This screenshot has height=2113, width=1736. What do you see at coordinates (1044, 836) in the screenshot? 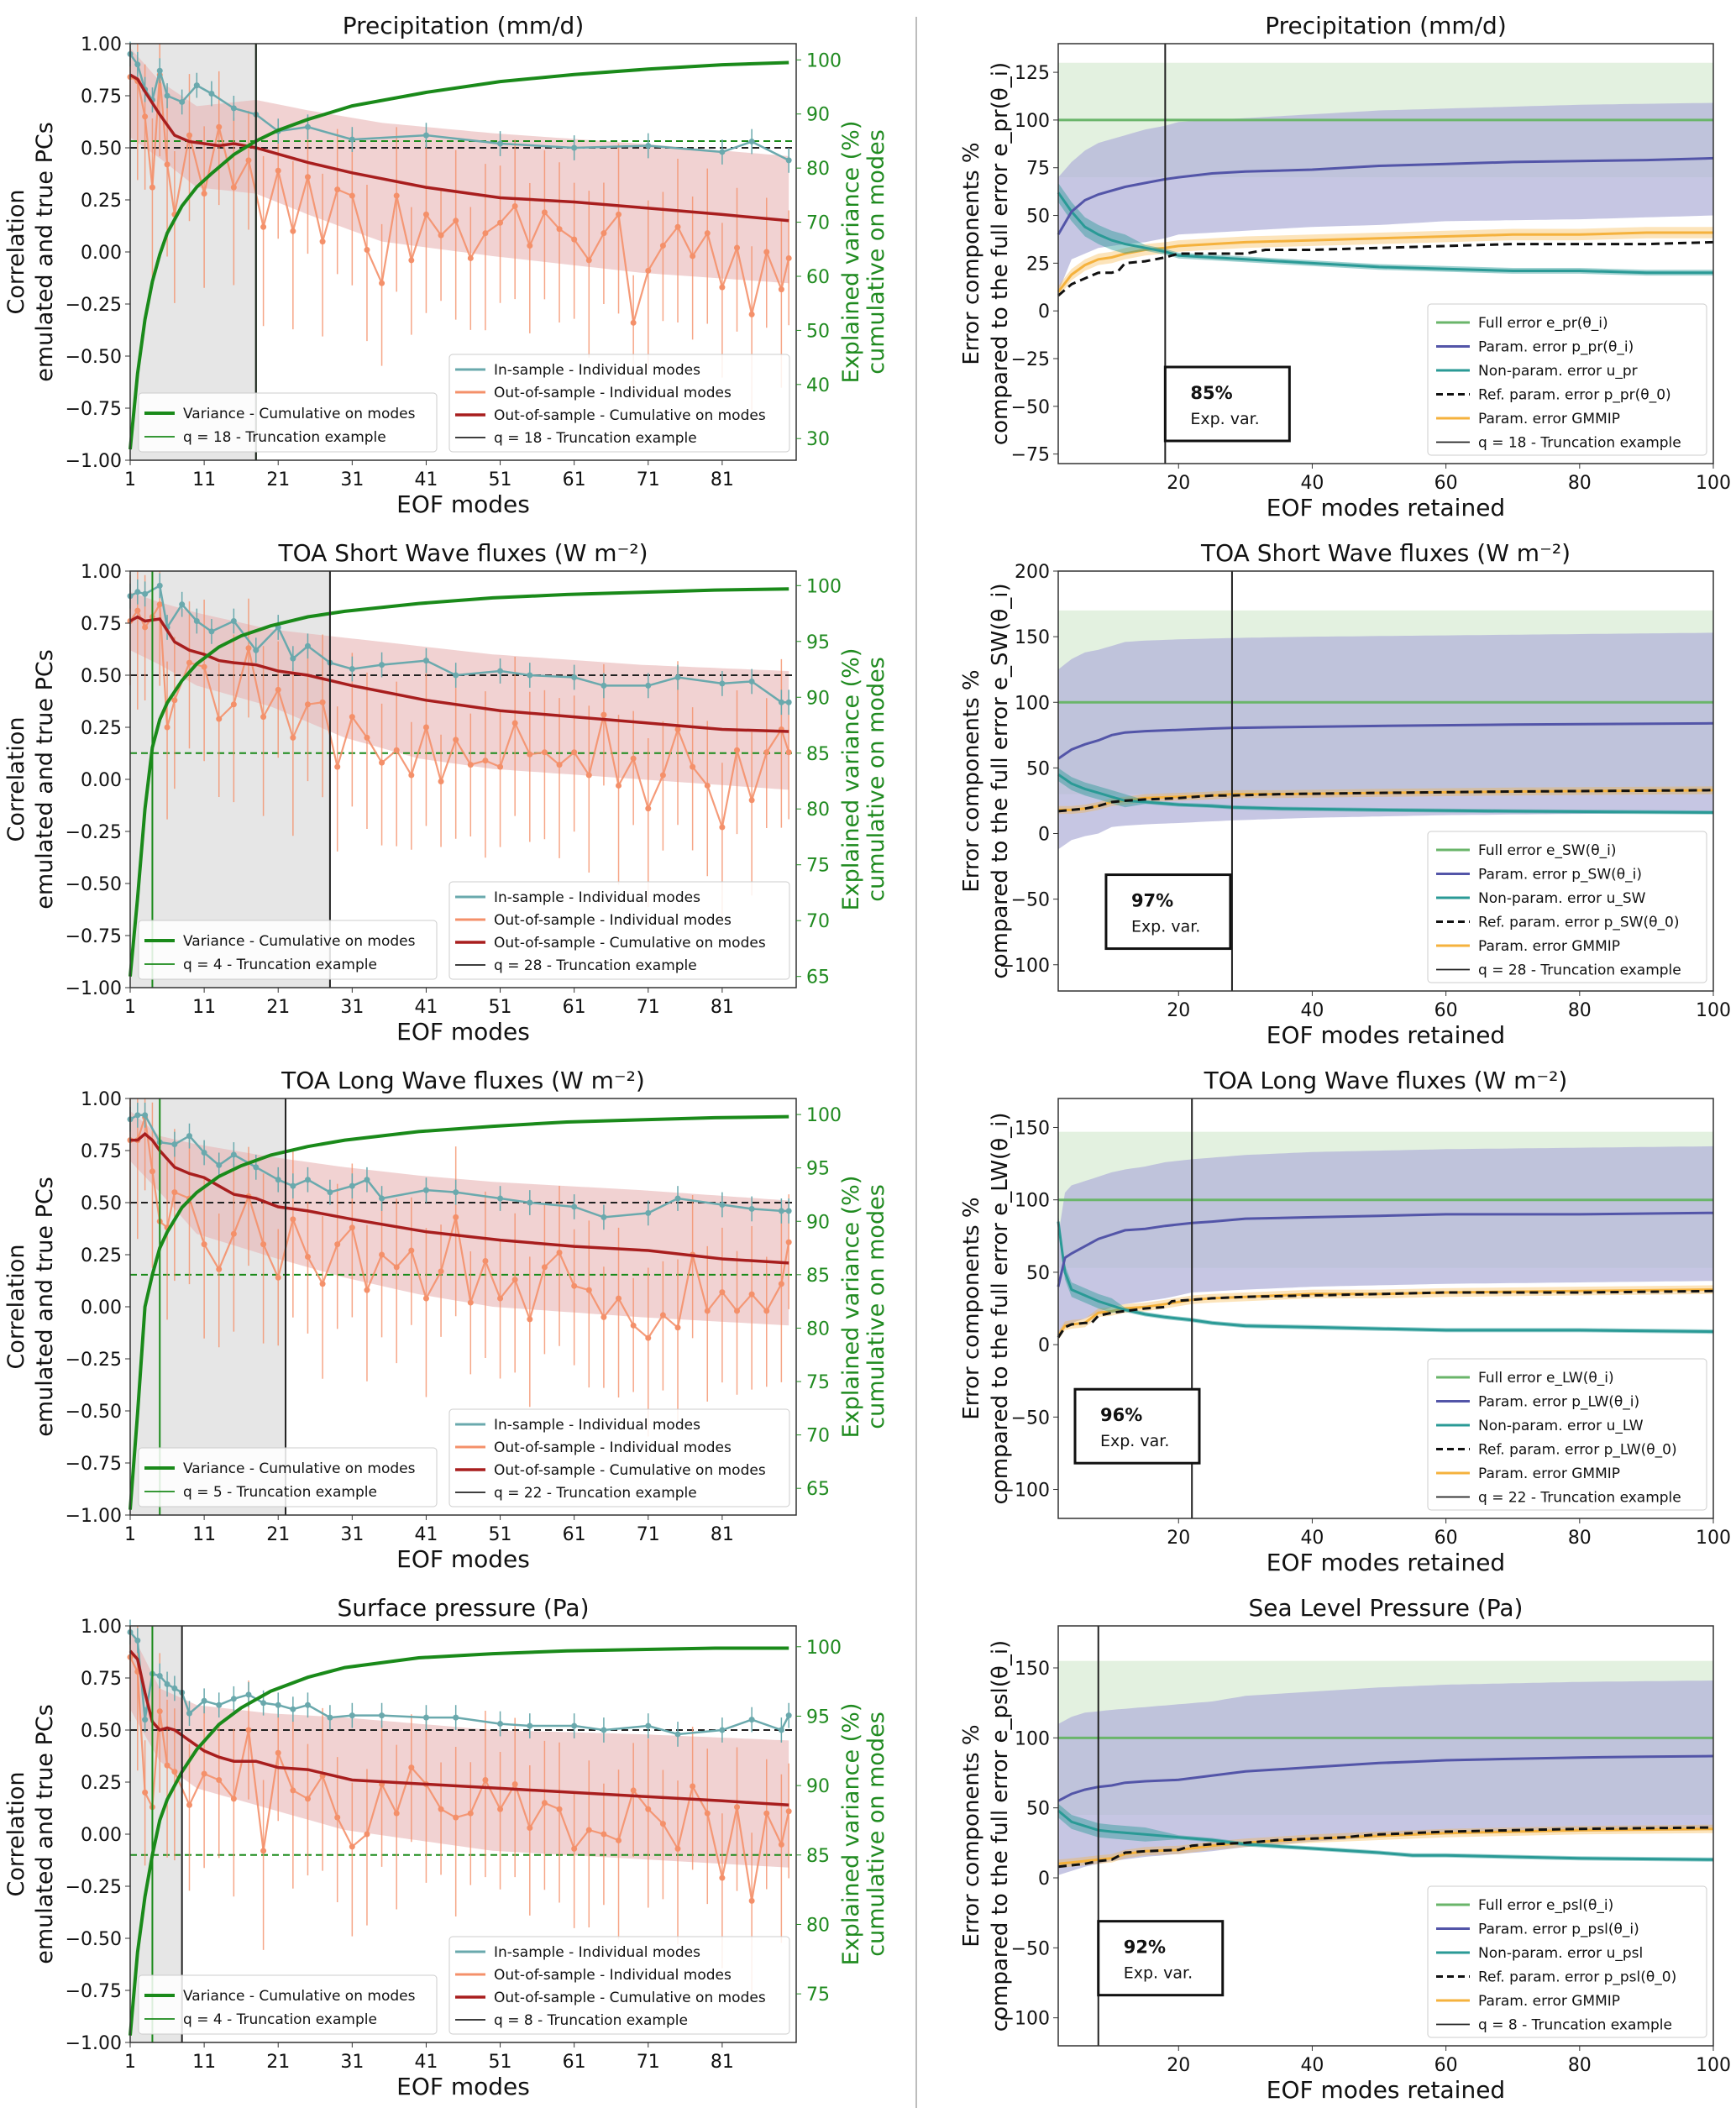
I see `y-tick-label: 0` at bounding box center [1044, 836].